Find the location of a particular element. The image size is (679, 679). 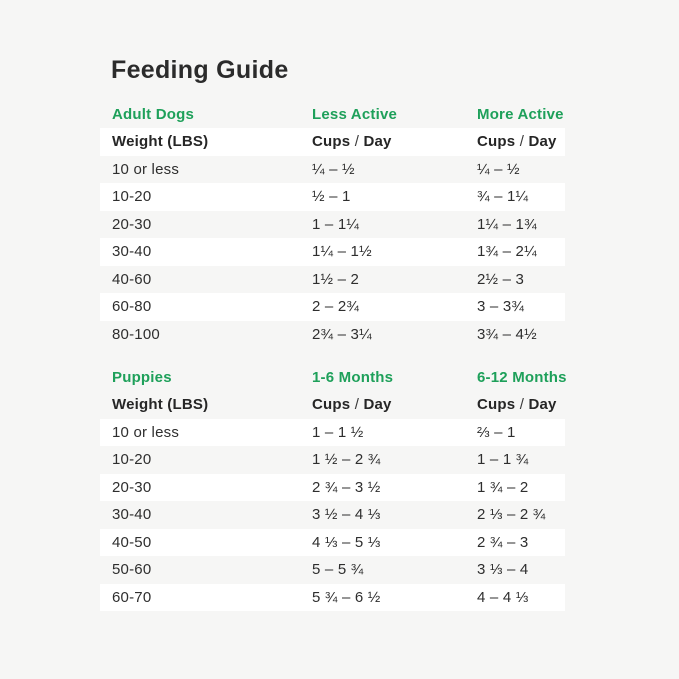

table-row: 40-60 1½ – 2 2½ – 3 is located at coordinates (332, 280).